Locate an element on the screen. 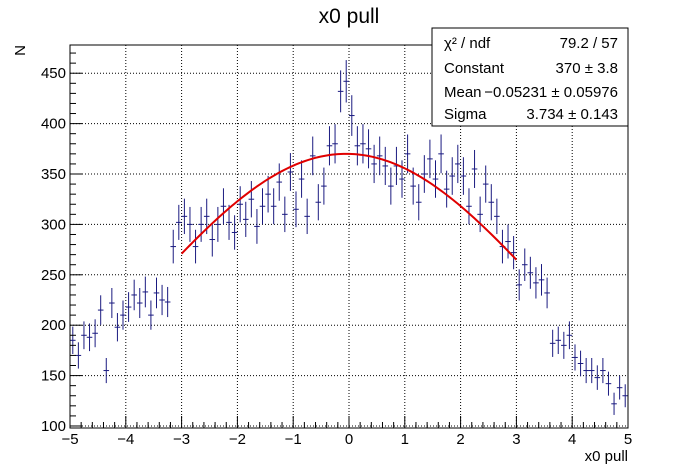 This screenshot has height=476, width=698. y-tick-label: 200 is located at coordinates (53, 325).